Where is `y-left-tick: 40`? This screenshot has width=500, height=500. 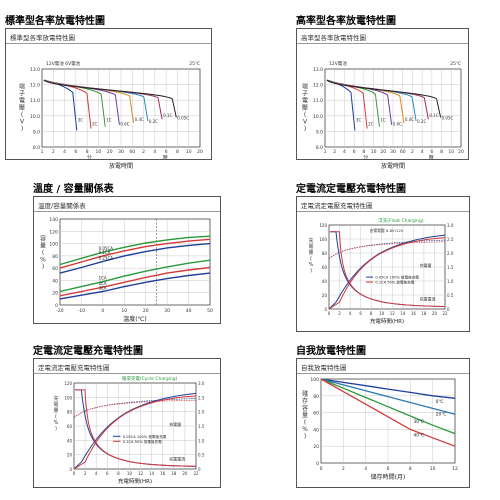
y-left-tick: 40 is located at coordinates (325, 281).